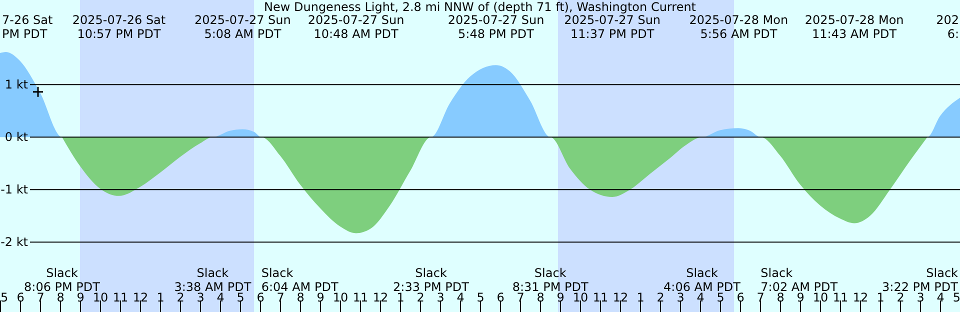 Image resolution: width=960 pixels, height=312 pixels. What do you see at coordinates (854, 27) in the screenshot?
I see `annotation: 2025-07-28 Mon 11:43 AM PDT` at bounding box center [854, 27].